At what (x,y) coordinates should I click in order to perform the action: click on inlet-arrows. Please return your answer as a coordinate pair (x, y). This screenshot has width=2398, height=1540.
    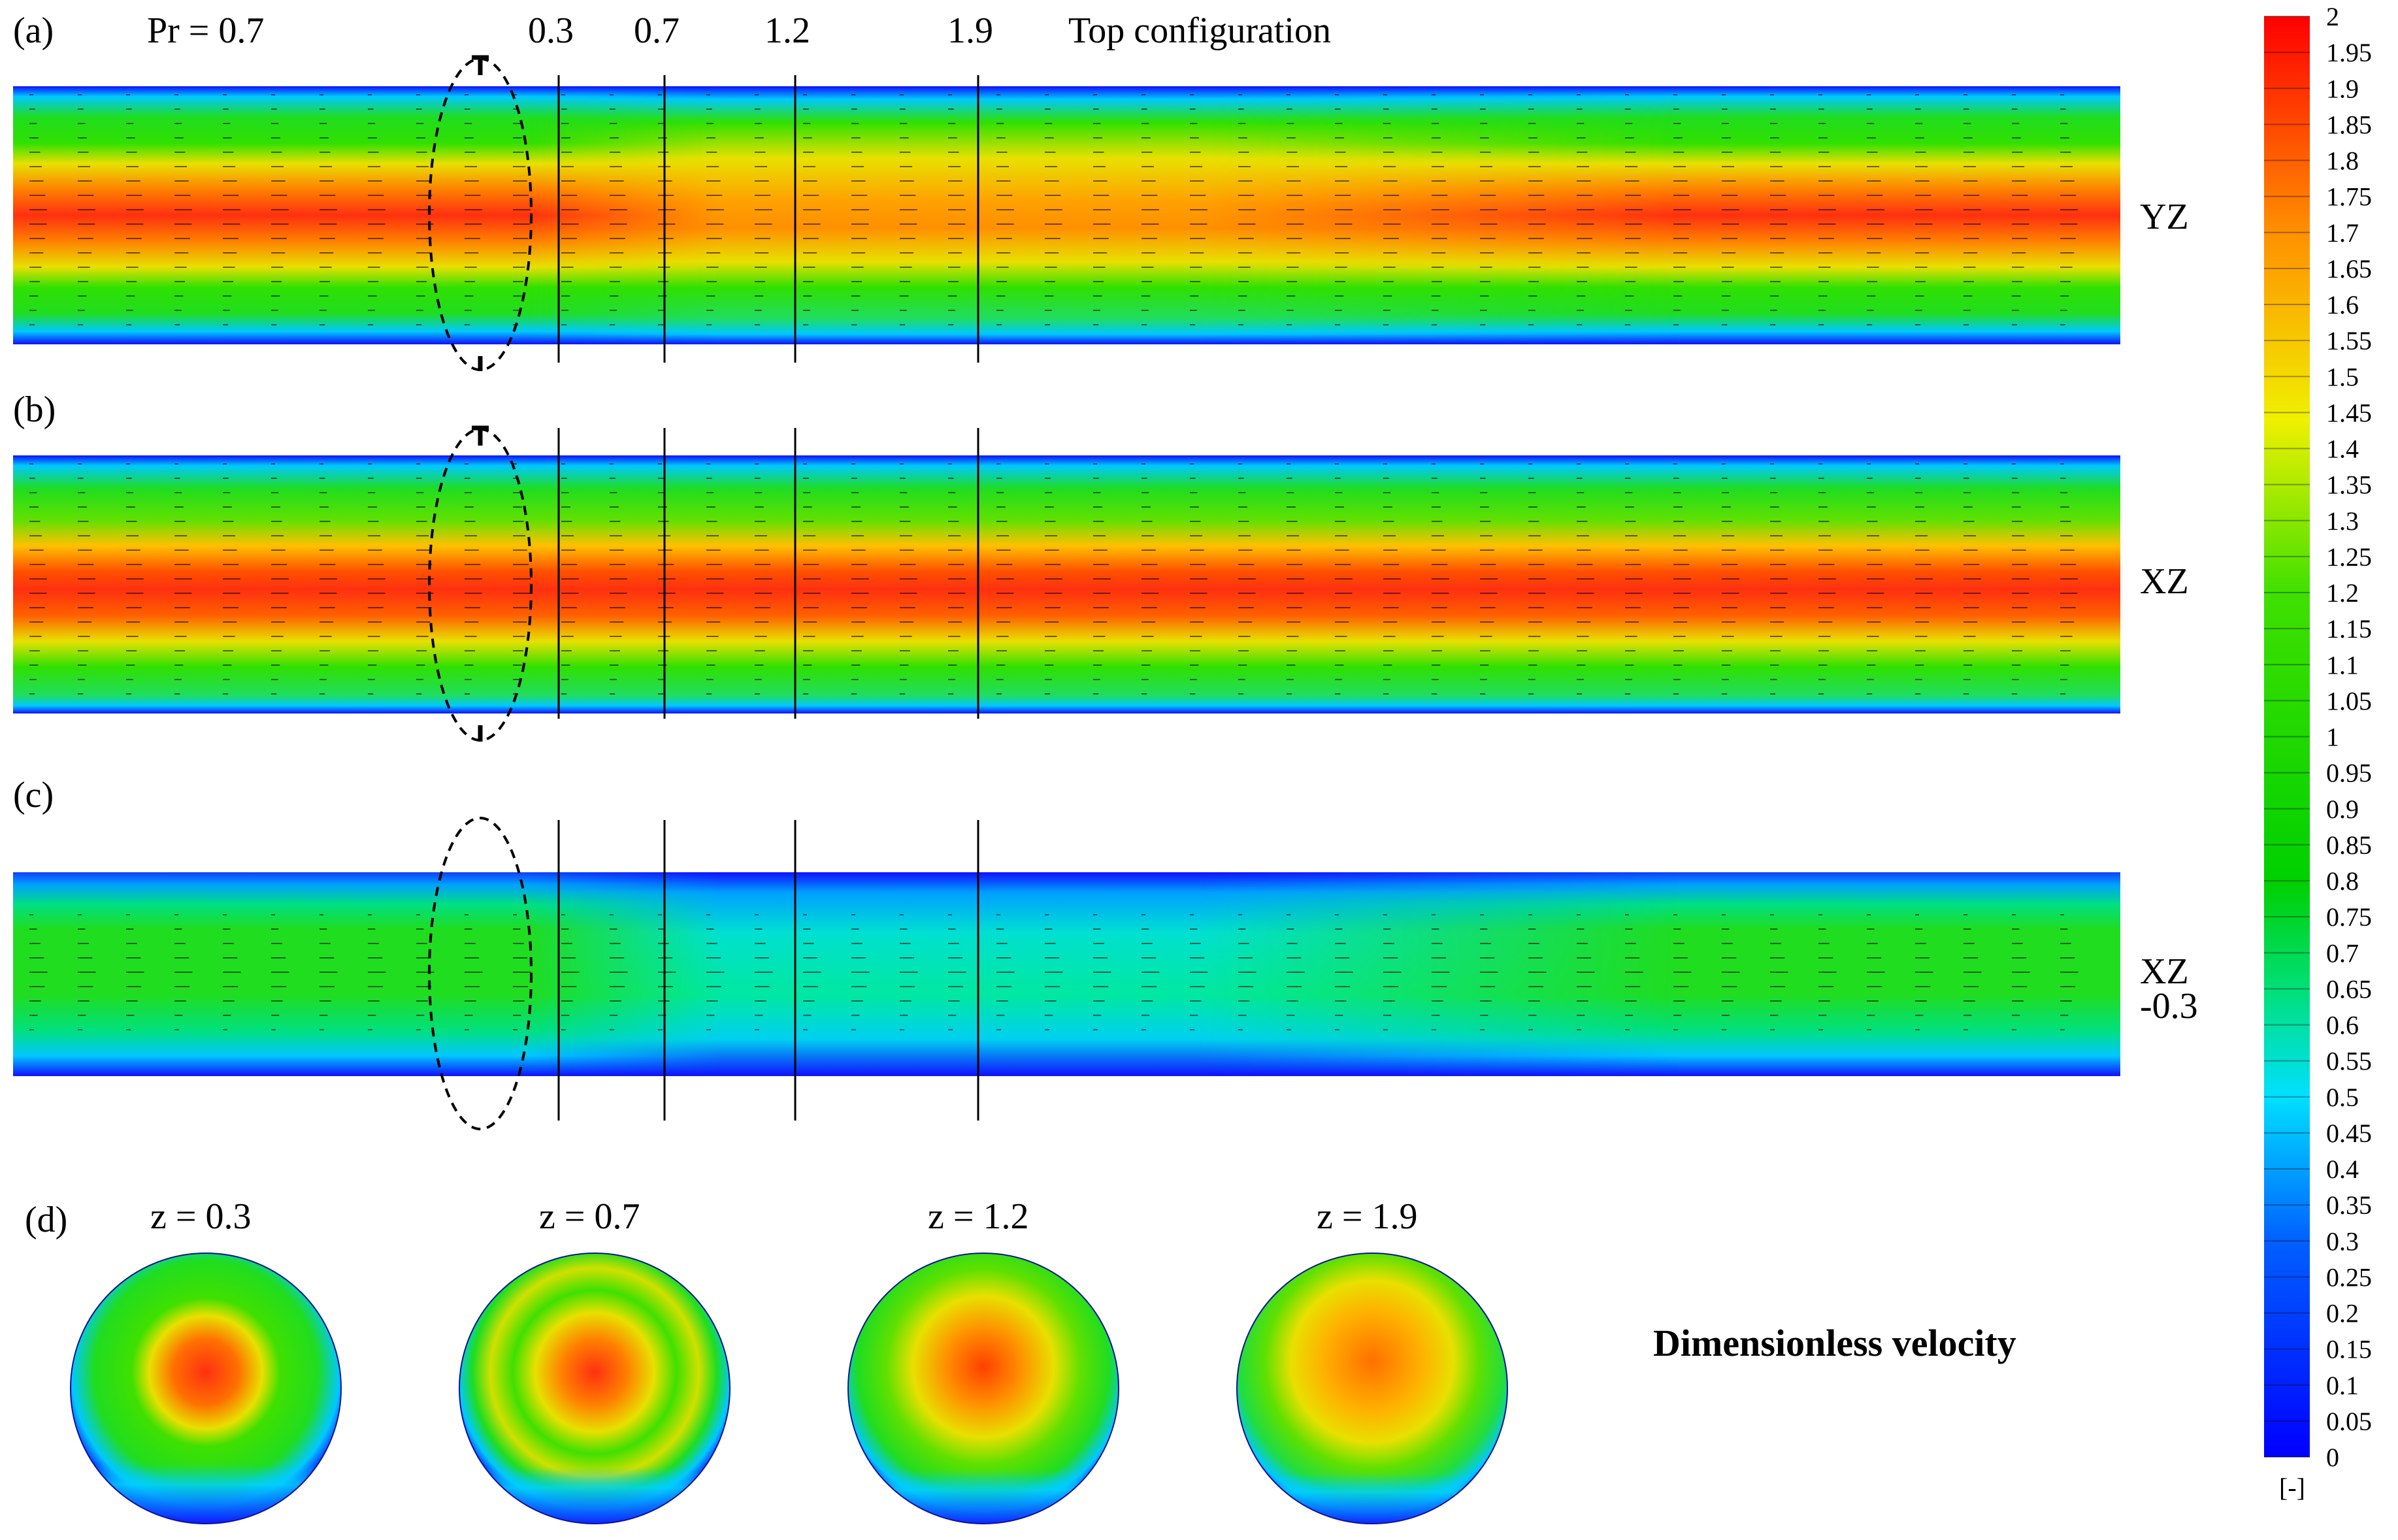
    Looking at the image, I should click on (480, 398).